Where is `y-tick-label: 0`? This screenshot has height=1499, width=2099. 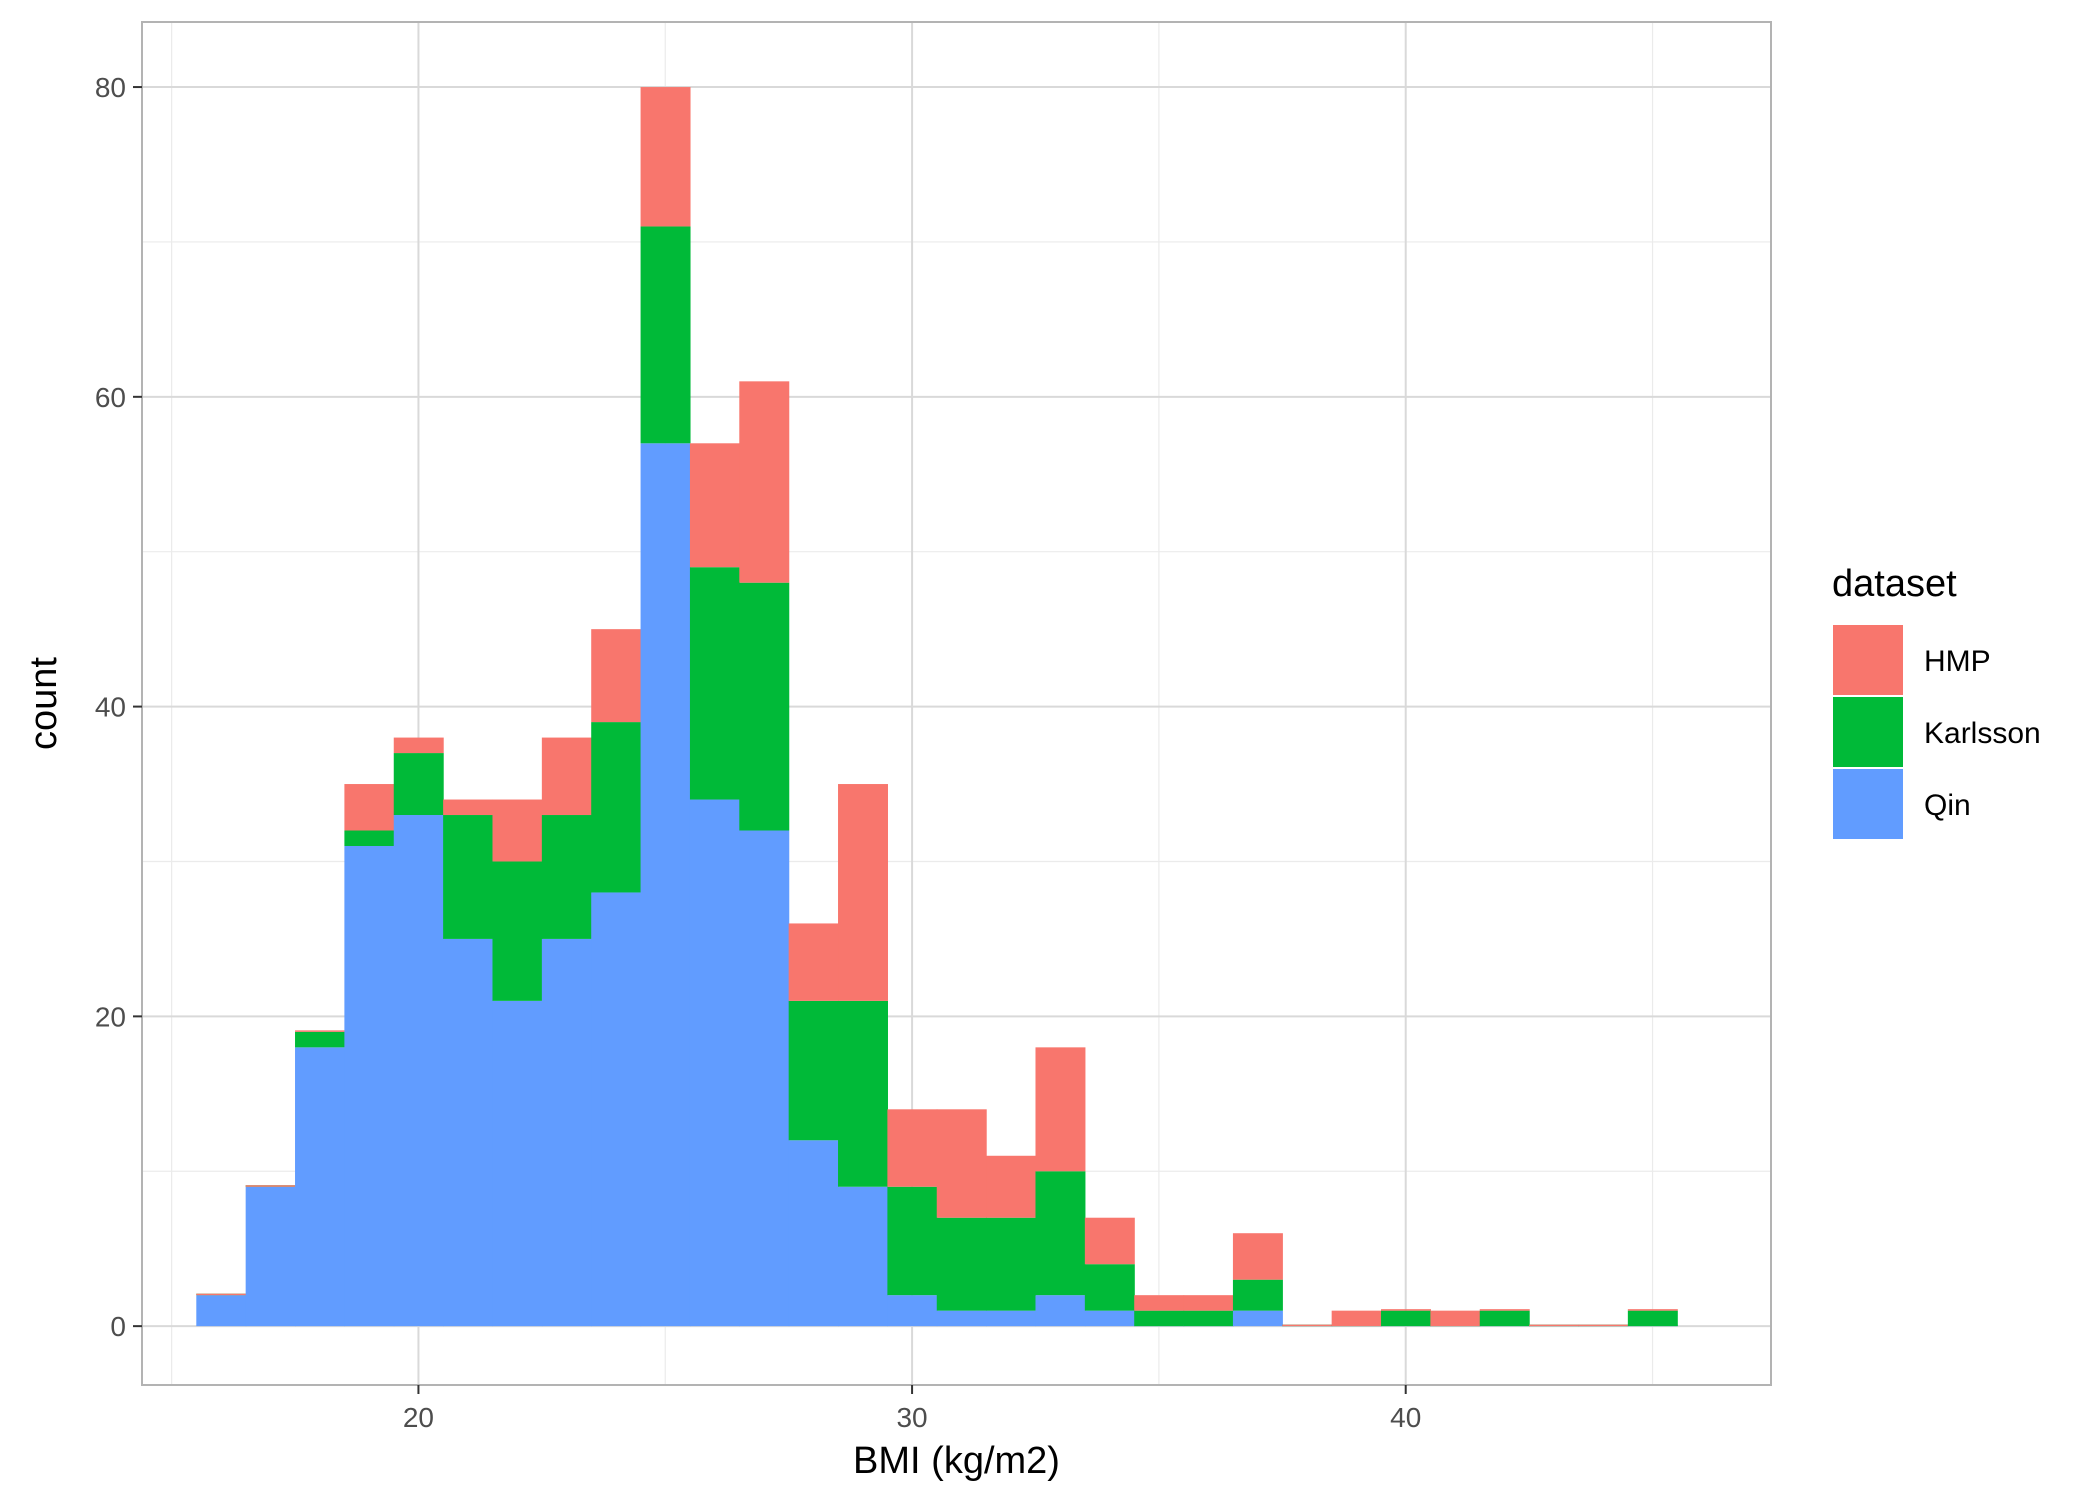 y-tick-label: 0 is located at coordinates (118, 1326).